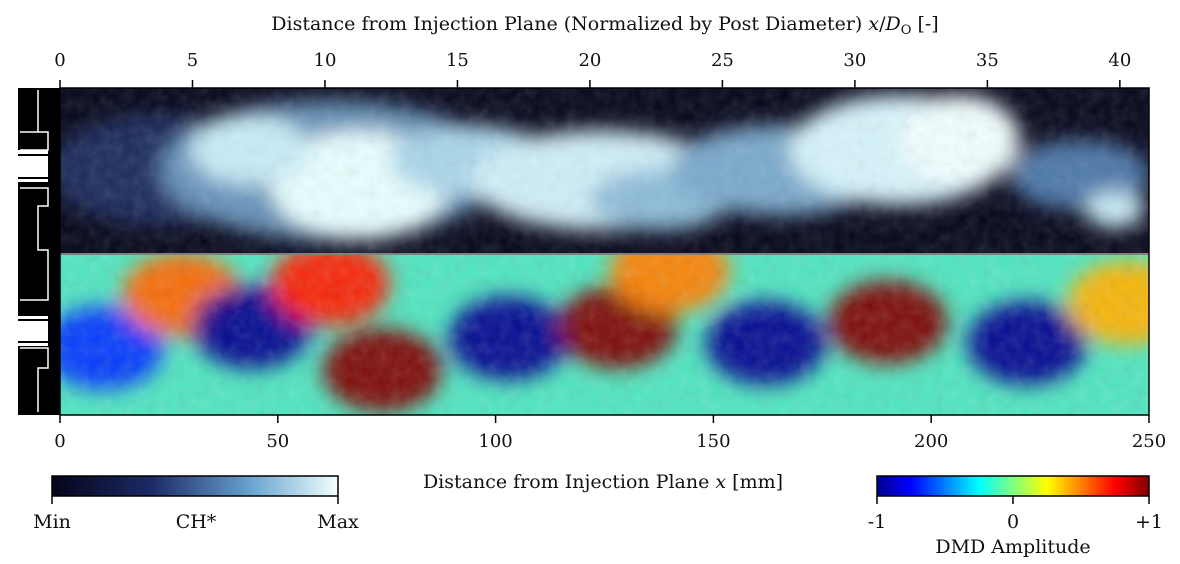 Image resolution: width=1180 pixels, height=564 pixels. I want to click on top-tick-label: 10, so click(325, 60).